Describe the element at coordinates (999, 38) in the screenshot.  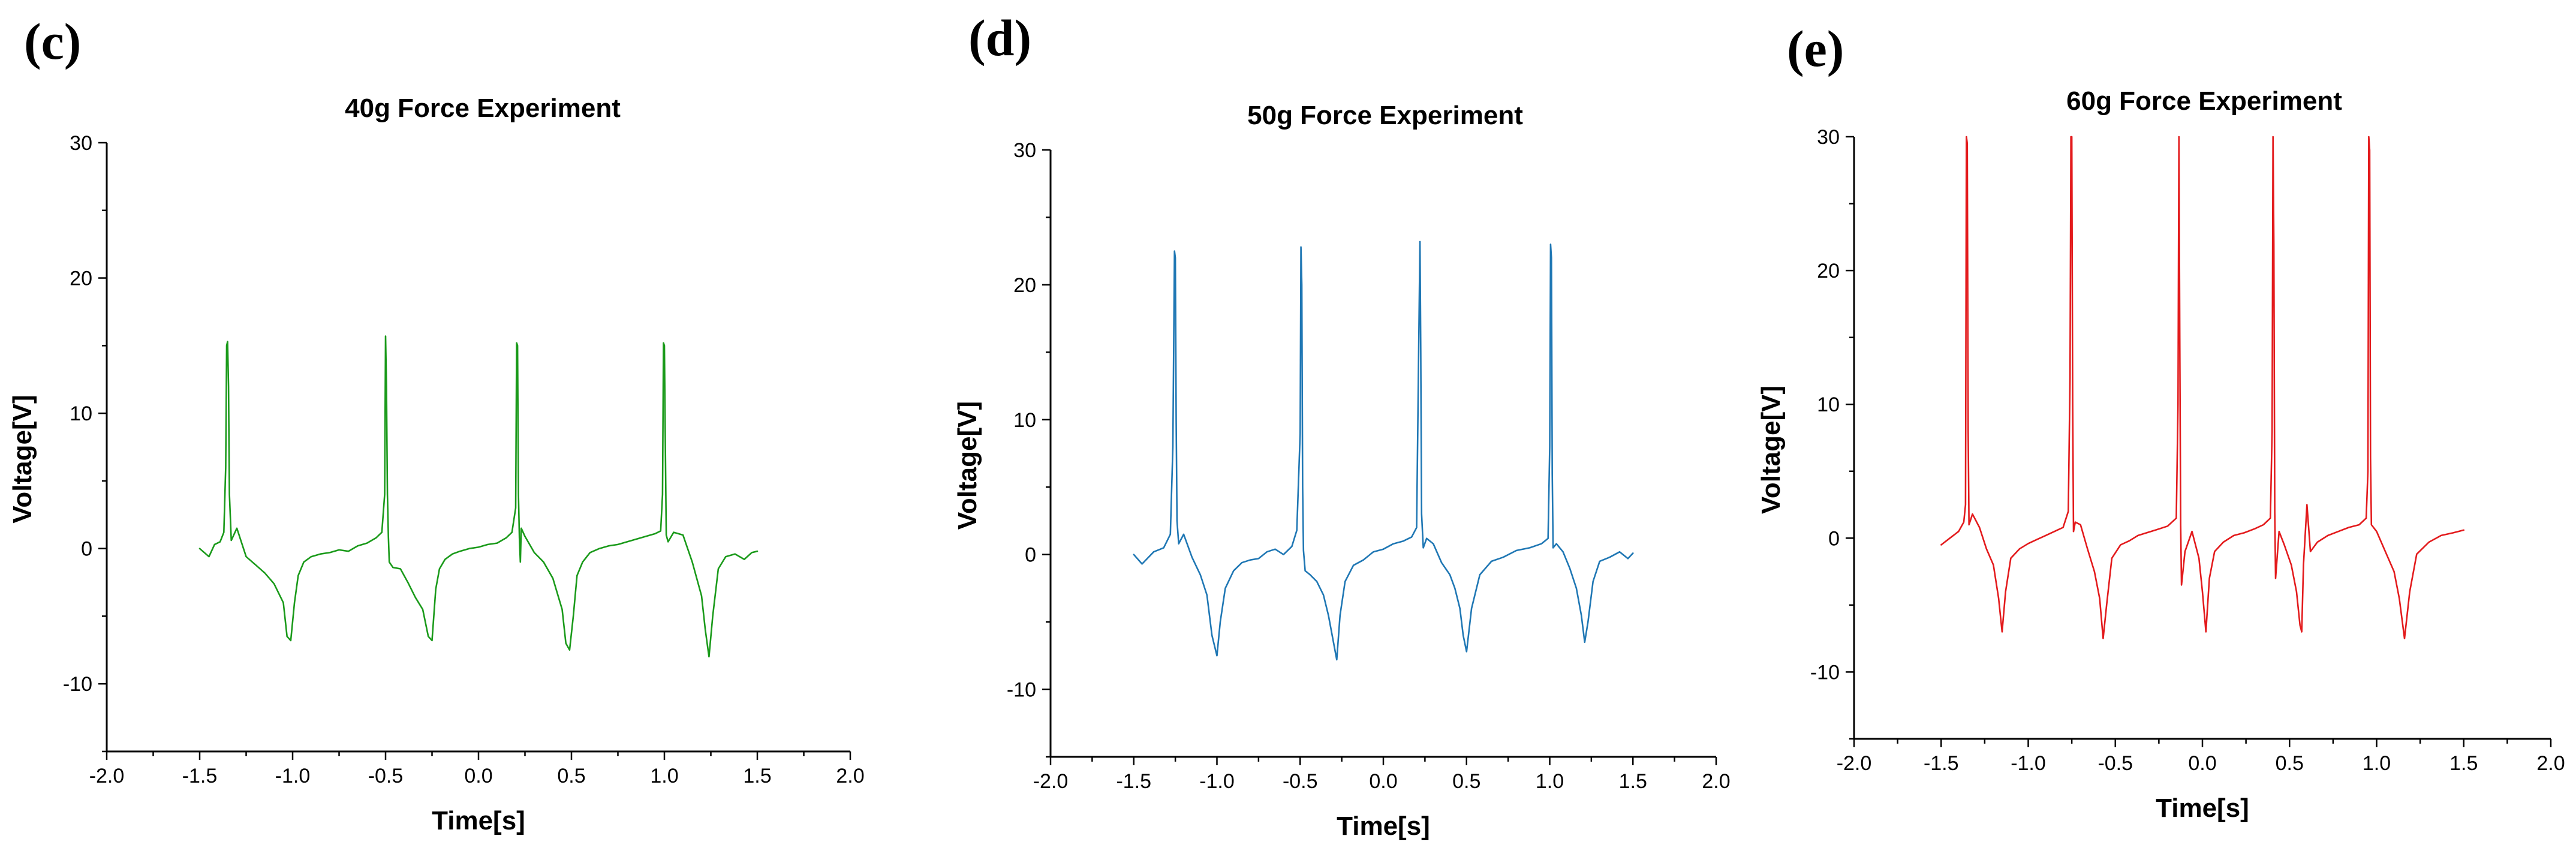
I see `panel-label: (d)` at that location.